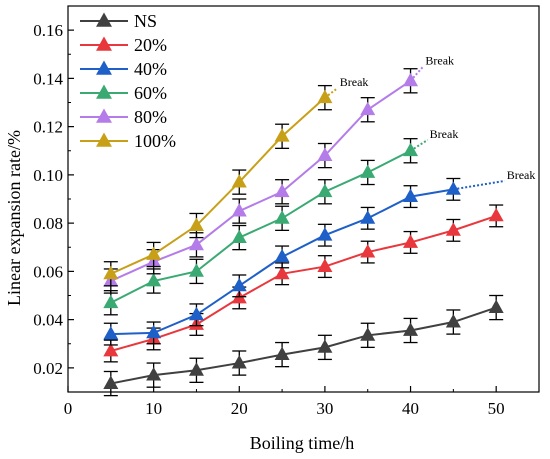  I want to click on x-tick-label: 20, so click(239, 408).